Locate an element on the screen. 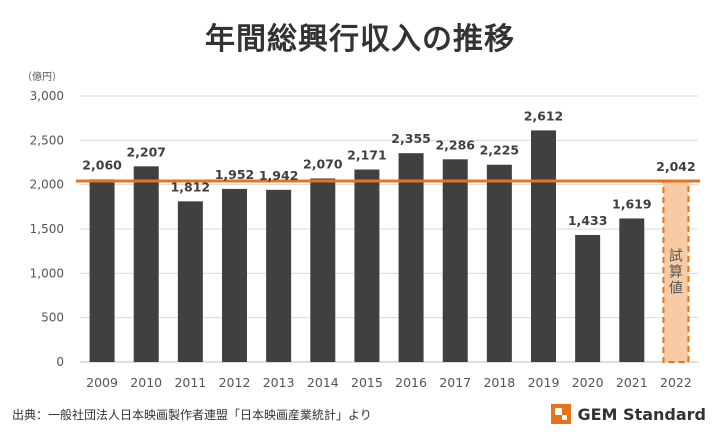  data-label: 2,612 is located at coordinates (544, 115).